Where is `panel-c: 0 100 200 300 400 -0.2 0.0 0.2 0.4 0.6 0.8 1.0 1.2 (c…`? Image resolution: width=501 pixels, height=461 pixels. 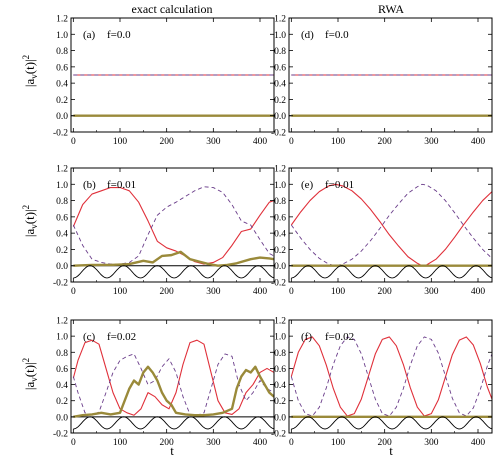 panel-c: 0 100 200 300 400 -0.2 0.0 0.2 0.4 0.6 0.8 1.0 1.2 (c… is located at coordinates (164, 382).